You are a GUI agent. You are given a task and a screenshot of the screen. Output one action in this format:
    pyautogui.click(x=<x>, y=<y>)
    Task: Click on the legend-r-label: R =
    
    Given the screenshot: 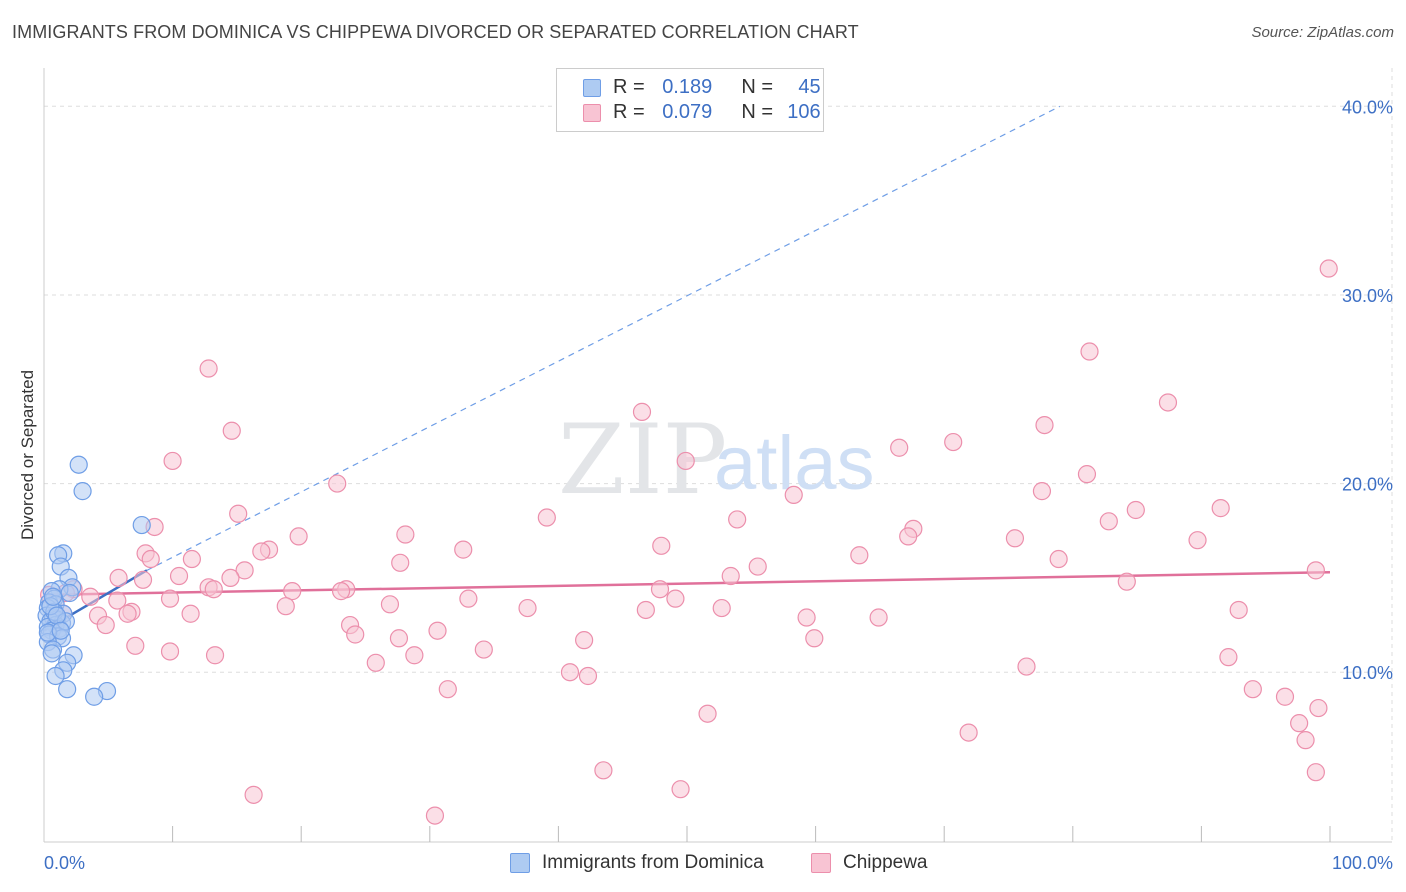 What is the action you would take?
    pyautogui.click(x=629, y=87)
    